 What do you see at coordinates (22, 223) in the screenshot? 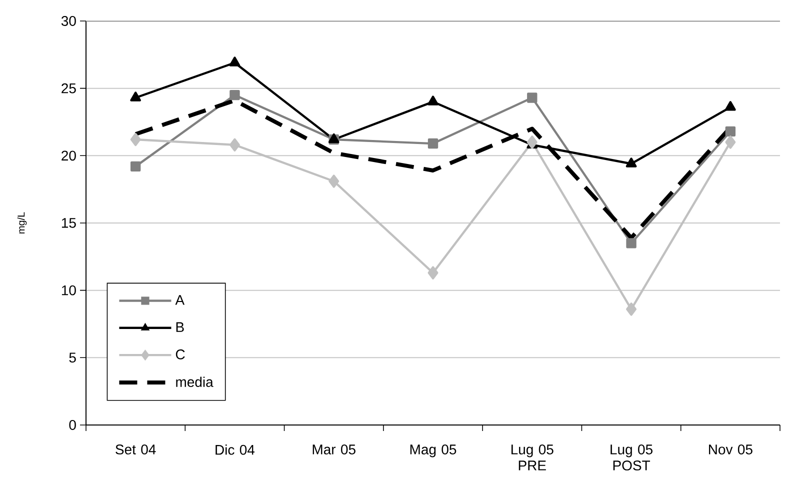
I see `y-axis-title: mg/L` at bounding box center [22, 223].